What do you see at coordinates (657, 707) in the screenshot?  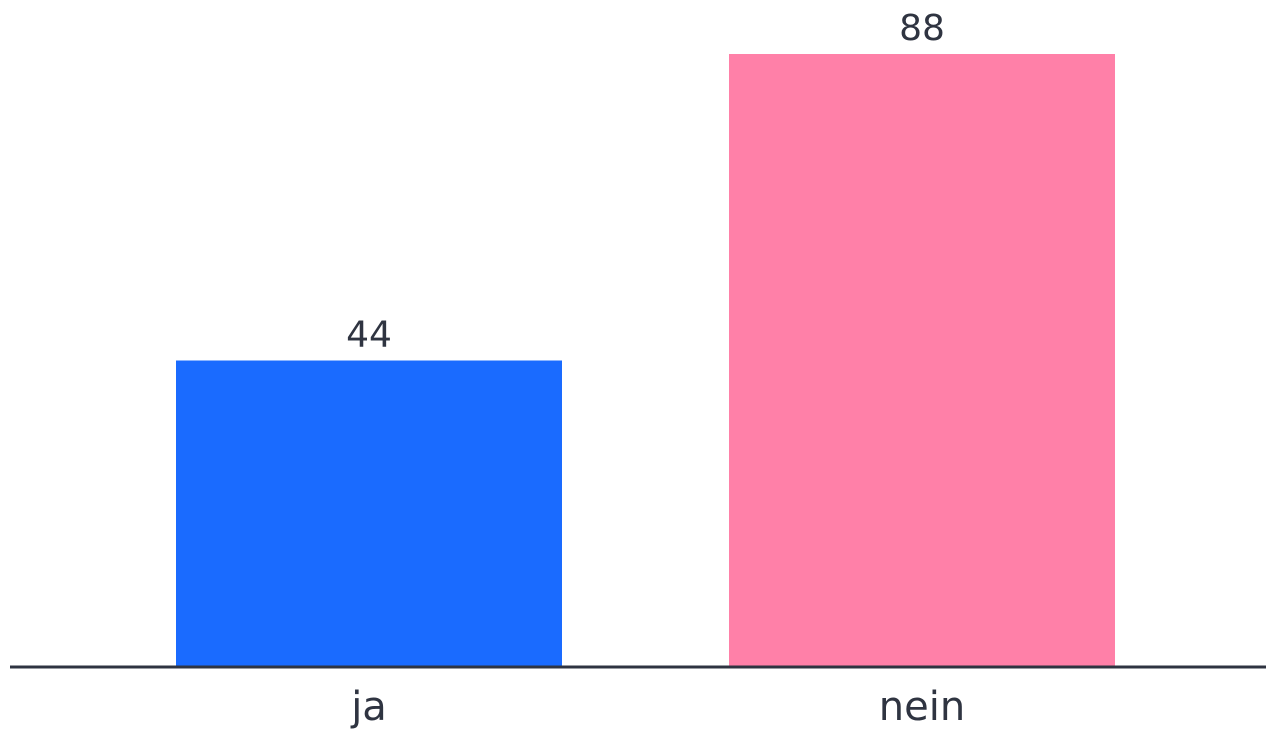 I see `x-tick-labels-group: ja nein` at bounding box center [657, 707].